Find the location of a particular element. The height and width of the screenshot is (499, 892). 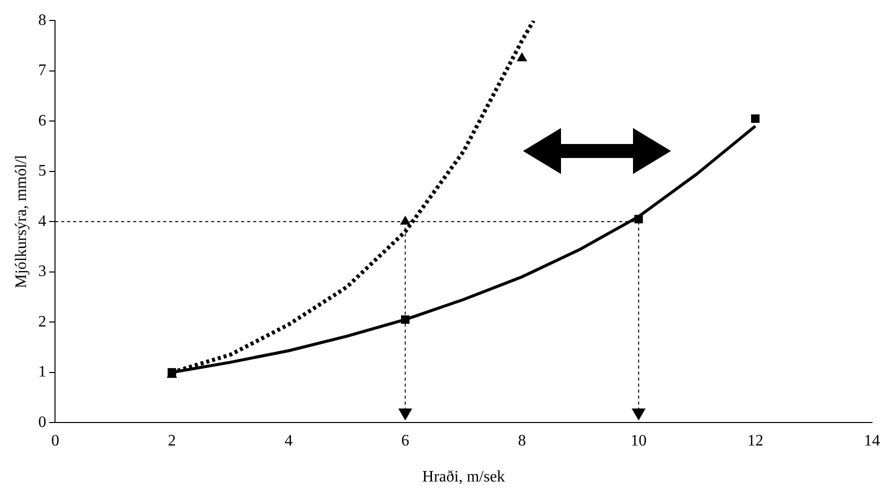

x-tick-label: 10 is located at coordinates (638, 441).